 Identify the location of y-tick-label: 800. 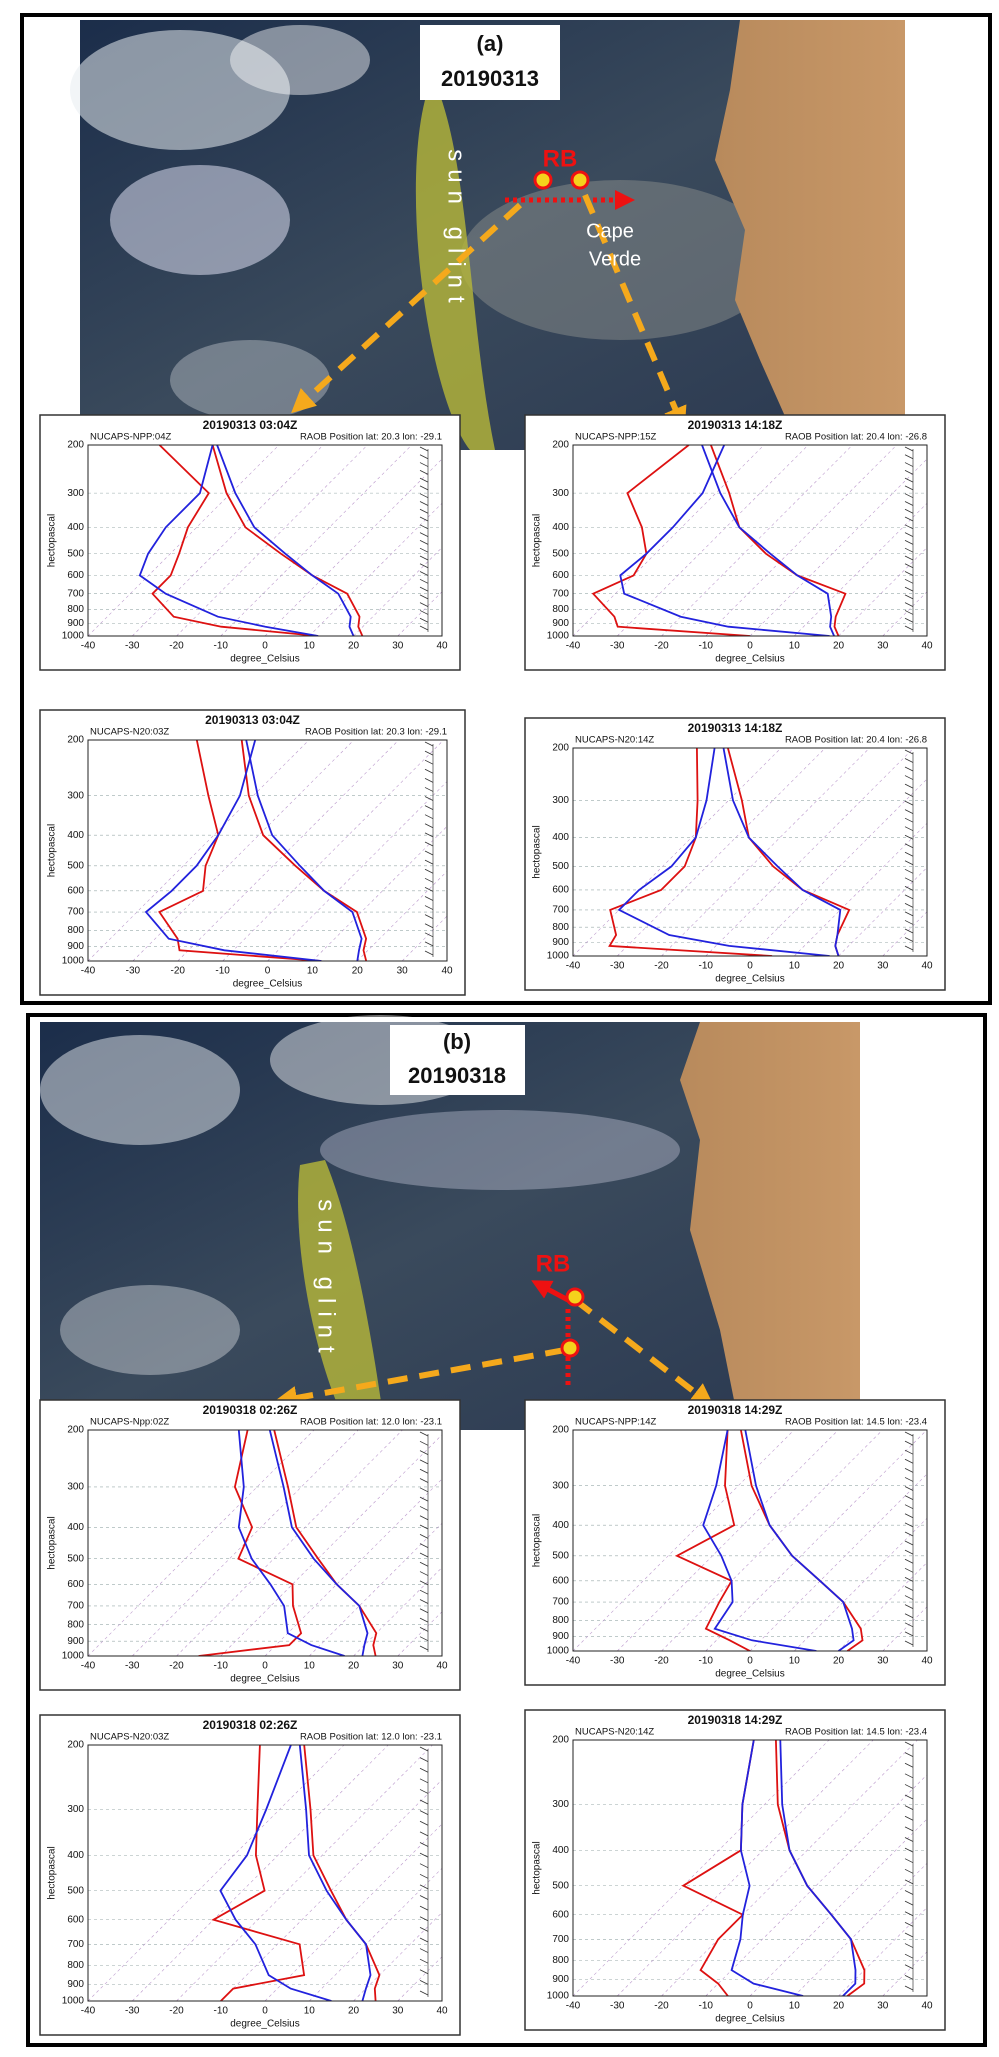
(560, 609).